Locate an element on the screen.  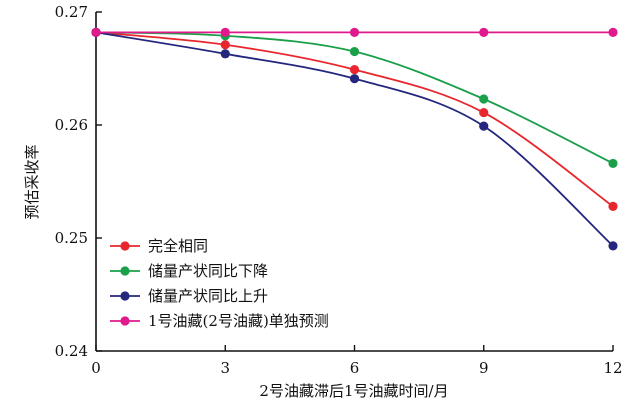
legend-item: 完全相同 is located at coordinates (159, 246).